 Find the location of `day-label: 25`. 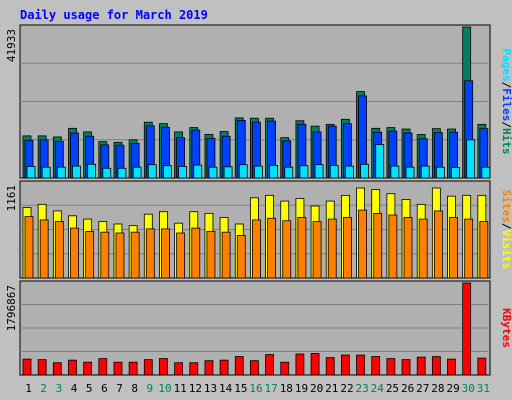

day-label: 25 is located at coordinates (392, 388).